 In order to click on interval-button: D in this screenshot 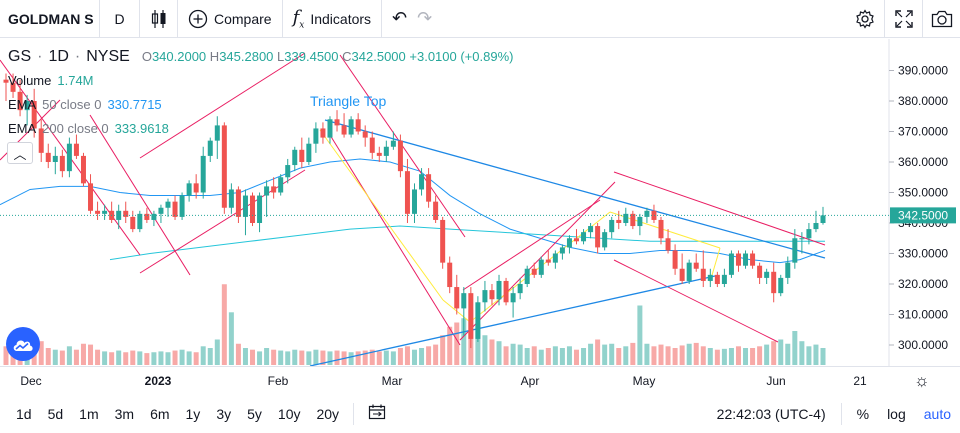, I will do `click(120, 19)`.